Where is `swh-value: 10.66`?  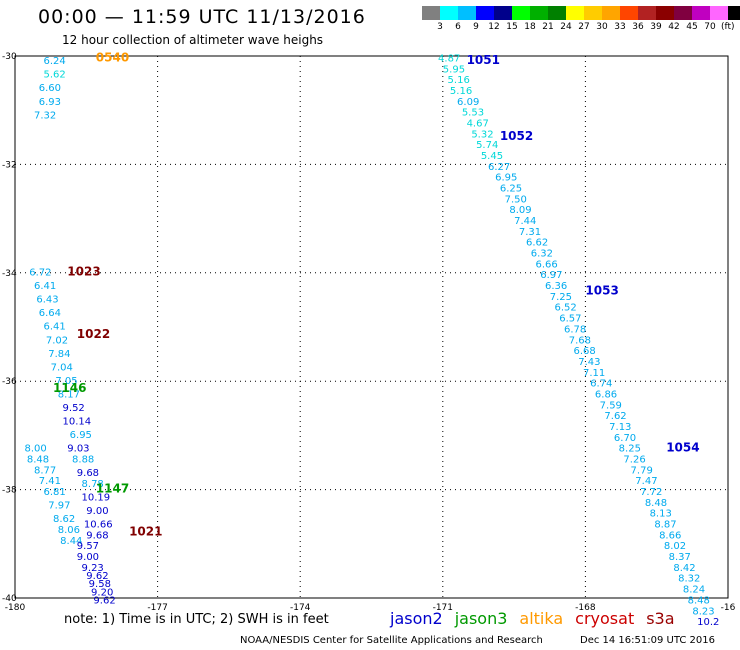
swh-value: 10.66 is located at coordinates (98, 525).